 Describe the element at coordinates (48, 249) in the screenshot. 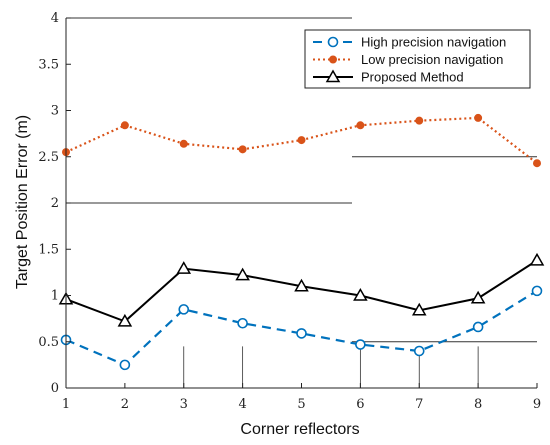

I see `y-tick-label: 1.5` at that location.